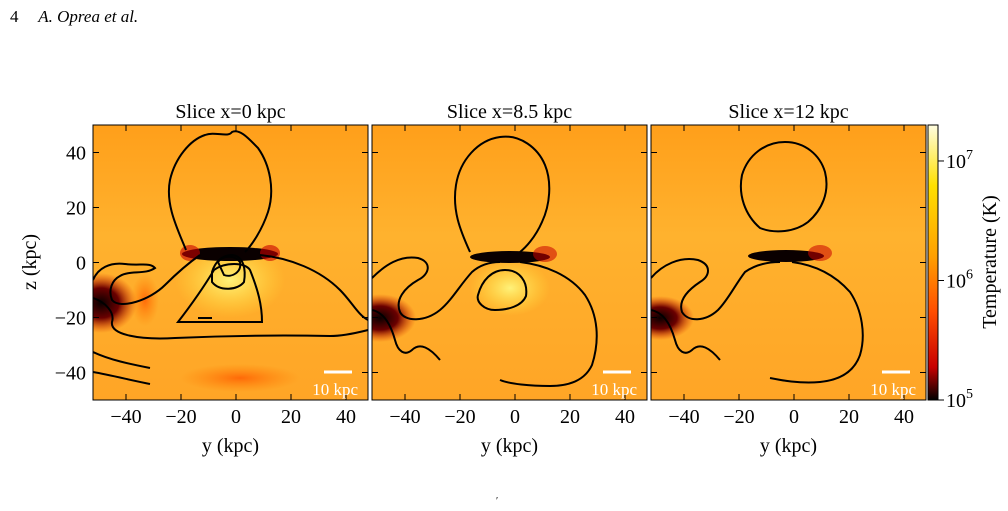  I want to click on colorbar-tick-label: 10⁵, so click(959, 399).